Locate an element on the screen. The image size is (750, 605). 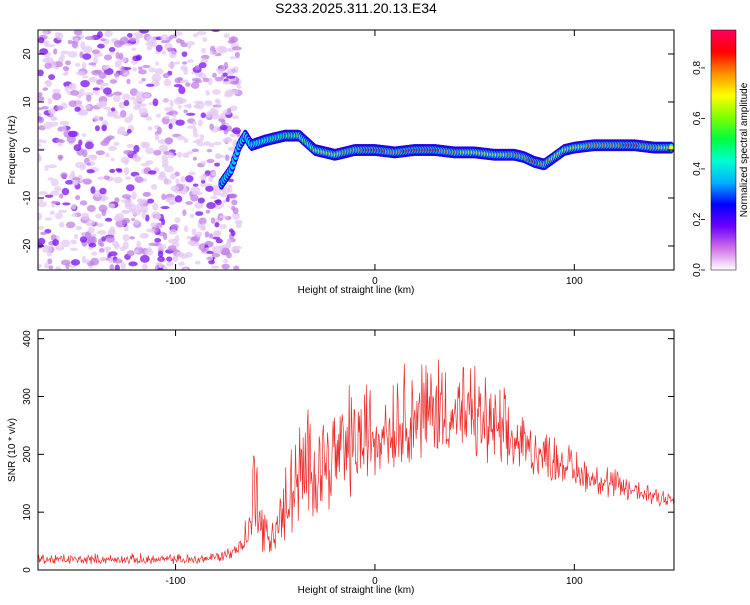
snr-xtick-label: -100 is located at coordinates (176, 581).